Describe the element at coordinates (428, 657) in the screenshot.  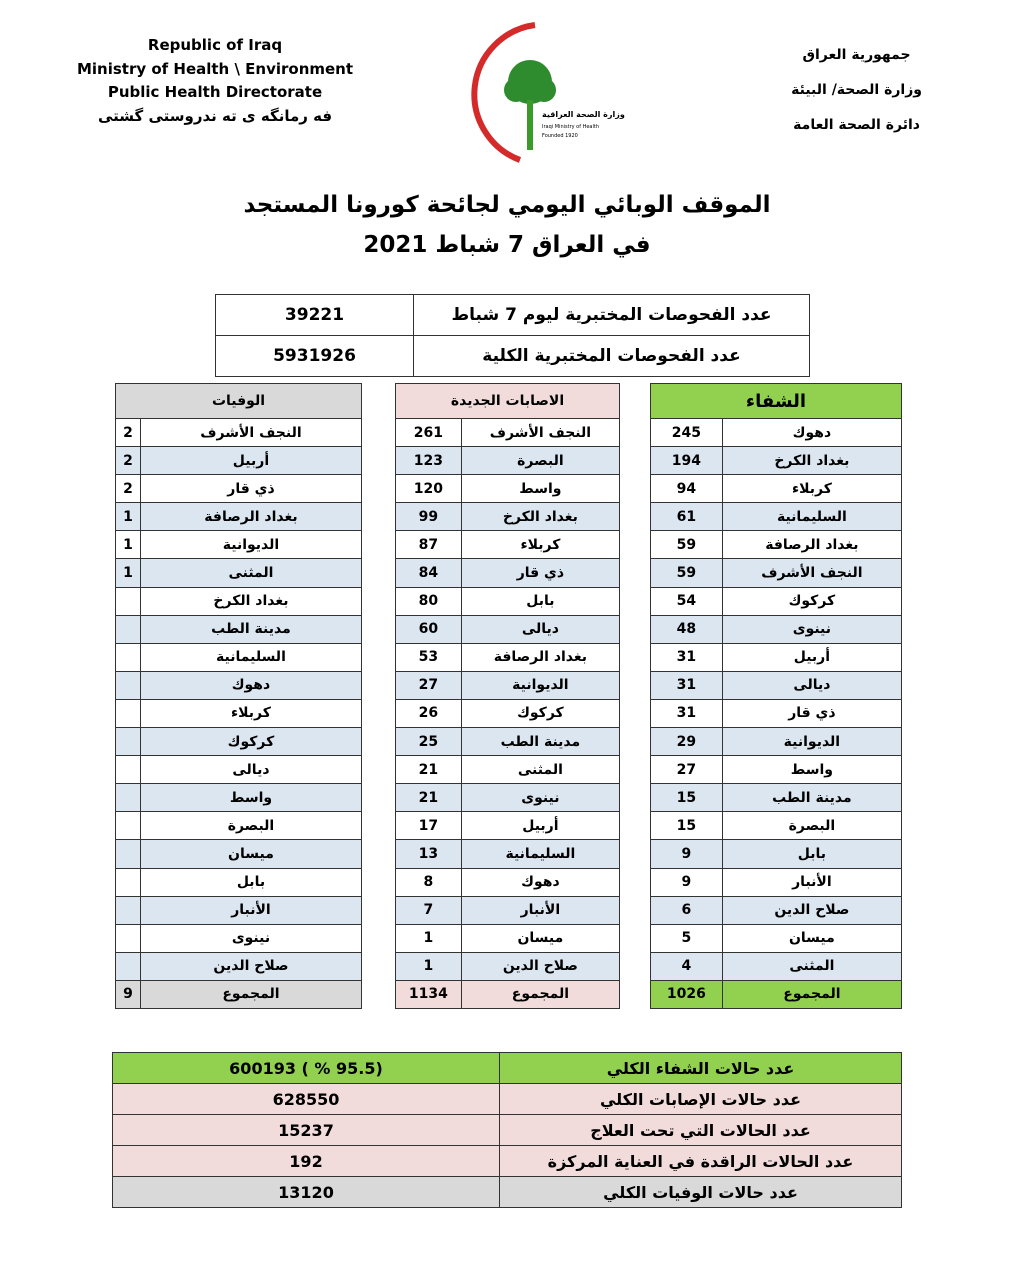
I see `count-value: 53` at that location.